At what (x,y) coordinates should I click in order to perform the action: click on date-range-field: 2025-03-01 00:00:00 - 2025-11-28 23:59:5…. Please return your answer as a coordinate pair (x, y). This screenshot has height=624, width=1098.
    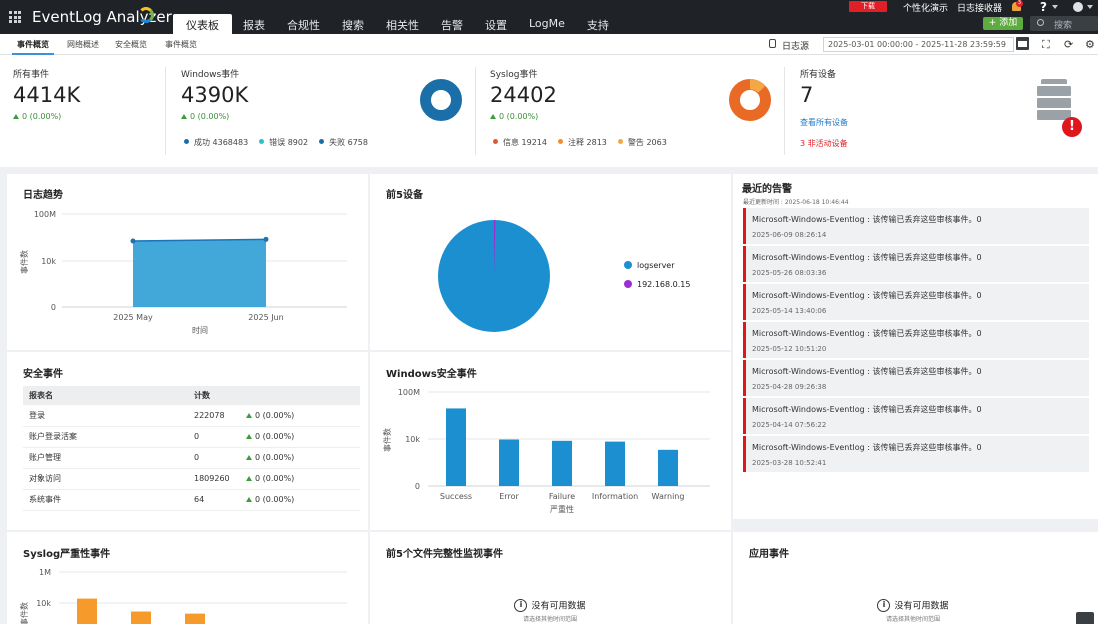
    Looking at the image, I should click on (918, 44).